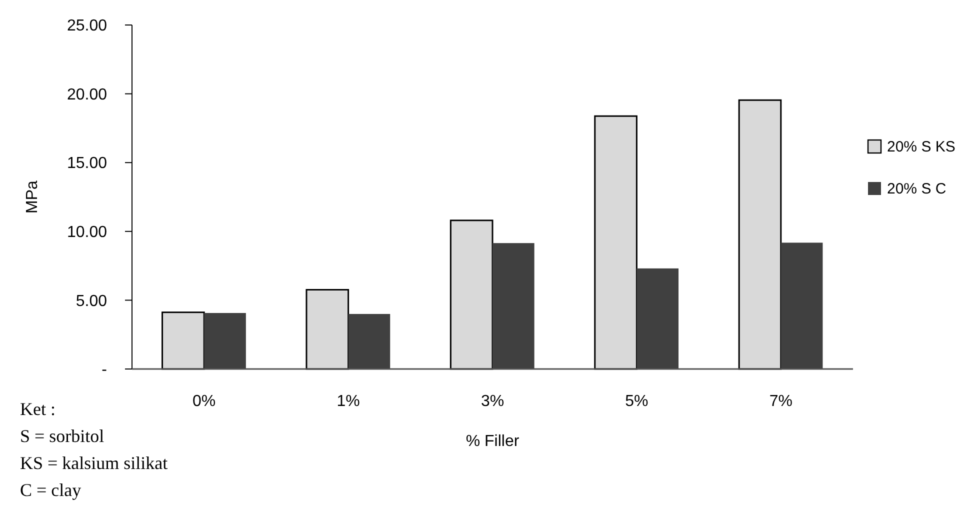 The image size is (973, 509). I want to click on y-tick-label: 20.00, so click(87, 95).